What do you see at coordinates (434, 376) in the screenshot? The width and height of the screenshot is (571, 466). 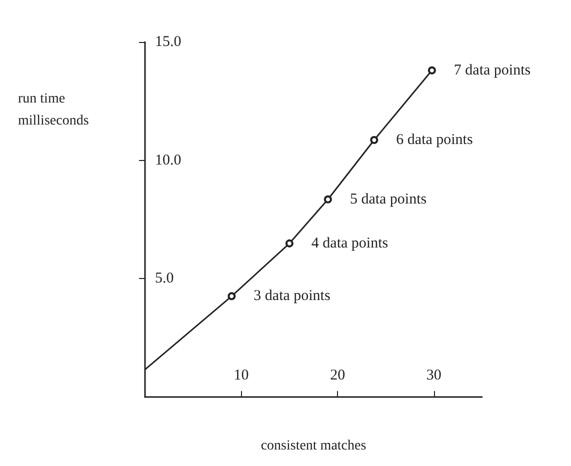 I see `x-tick-label: 30` at bounding box center [434, 376].